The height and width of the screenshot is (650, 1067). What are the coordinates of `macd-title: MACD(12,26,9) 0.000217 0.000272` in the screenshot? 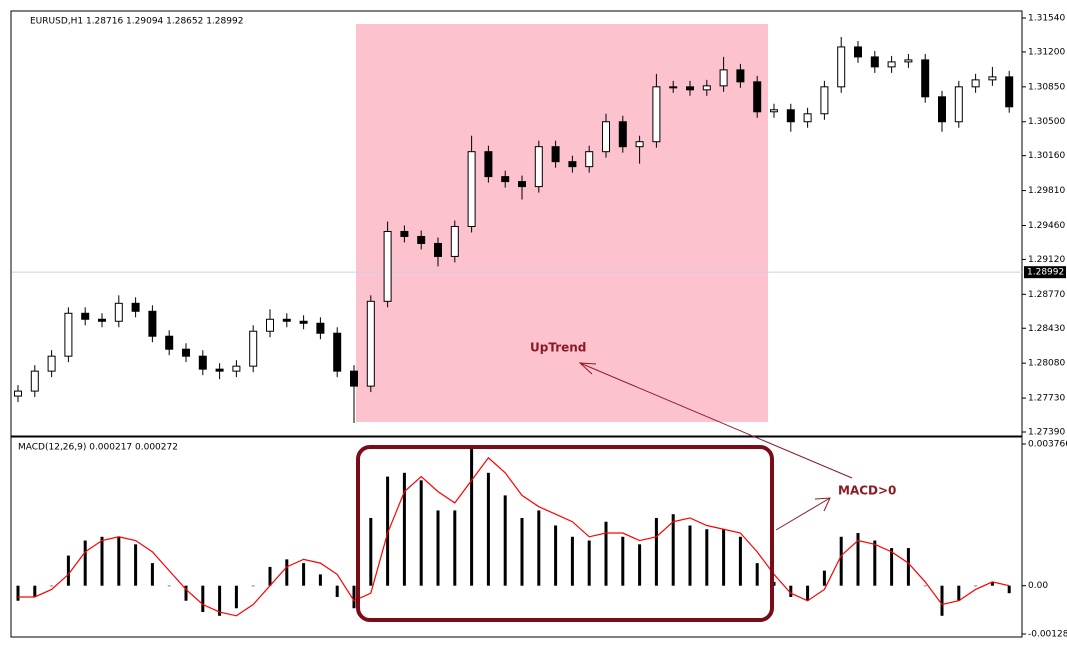 It's located at (98, 448).